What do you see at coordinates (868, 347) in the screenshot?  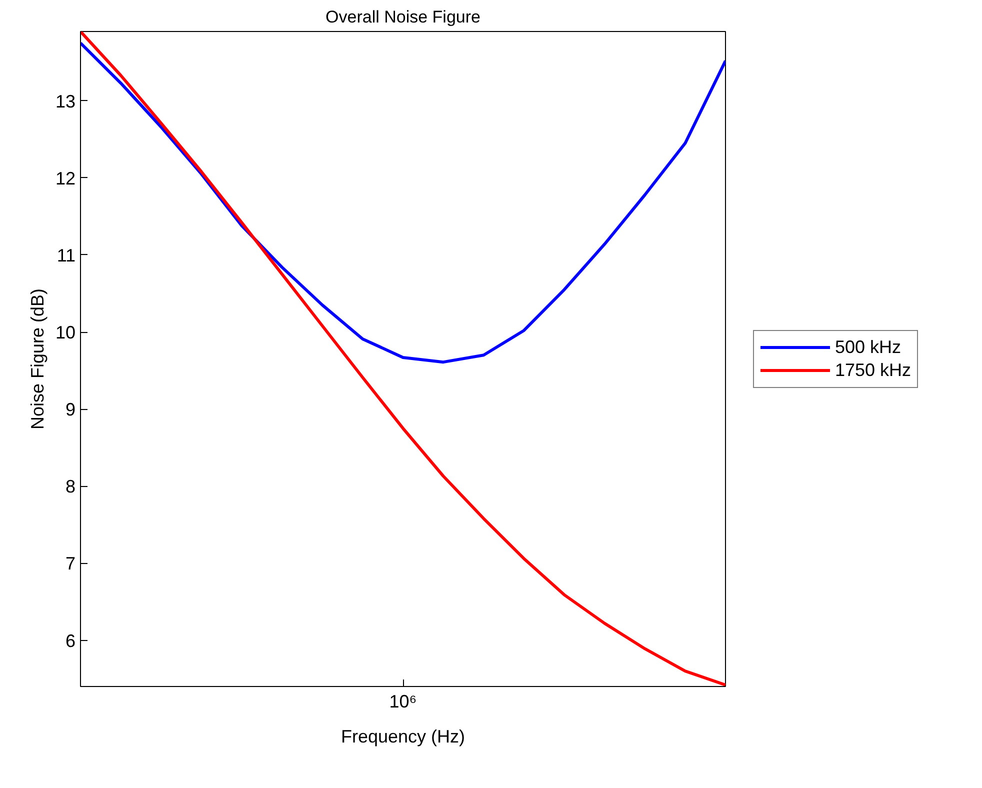 I see `legend-label: 500 kHz` at bounding box center [868, 347].